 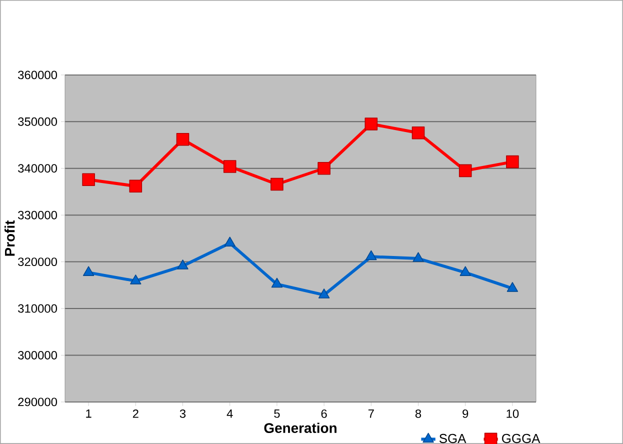 I want to click on y-tick-label: 310000, so click(x=38, y=308).